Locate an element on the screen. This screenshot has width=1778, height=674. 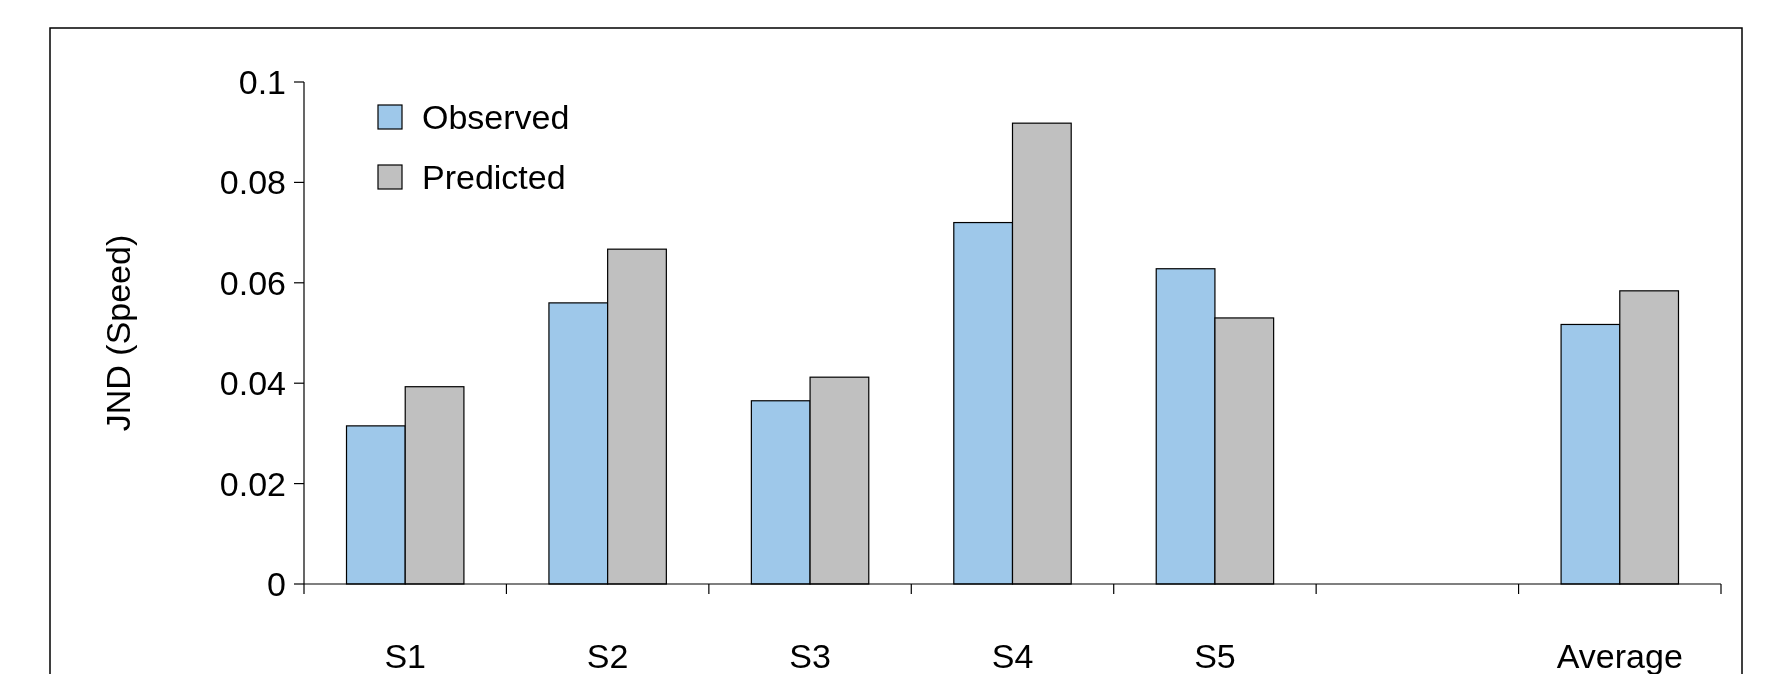
y-tick-label: 0 is located at coordinates (276, 583).